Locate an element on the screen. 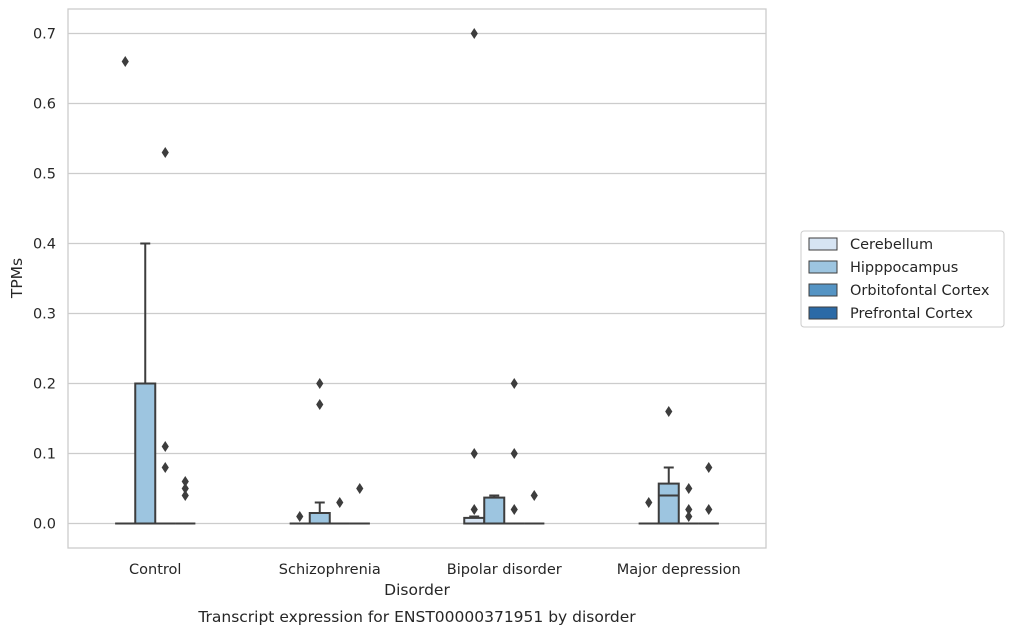 The width and height of the screenshot is (1014, 634). legend-label: Hipppocampus is located at coordinates (904, 268).